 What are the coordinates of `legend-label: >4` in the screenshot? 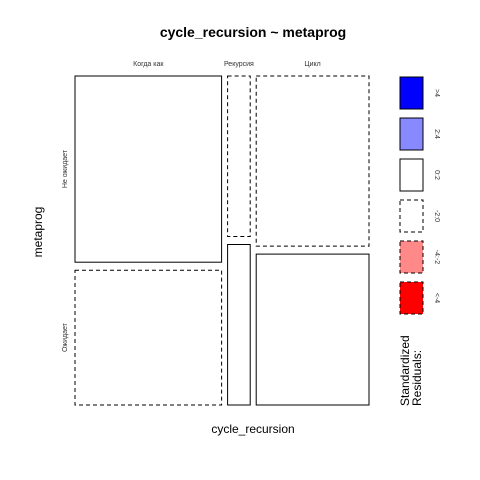 It's located at (436, 93).